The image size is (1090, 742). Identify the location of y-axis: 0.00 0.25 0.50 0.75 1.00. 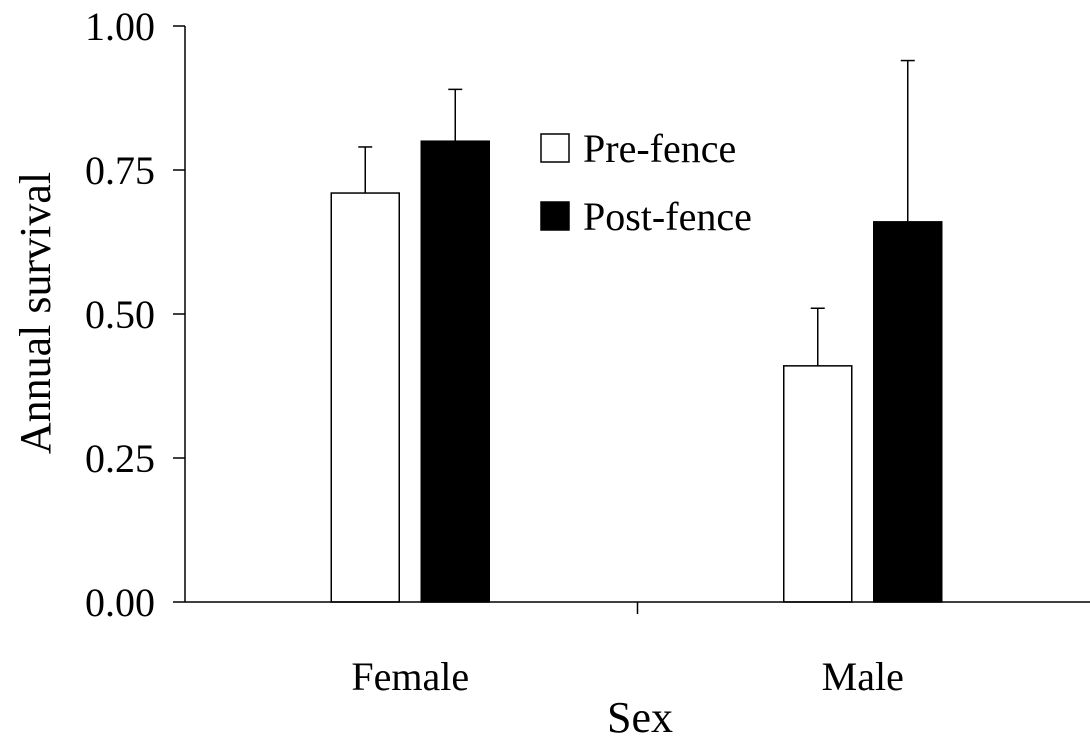
(135, 314).